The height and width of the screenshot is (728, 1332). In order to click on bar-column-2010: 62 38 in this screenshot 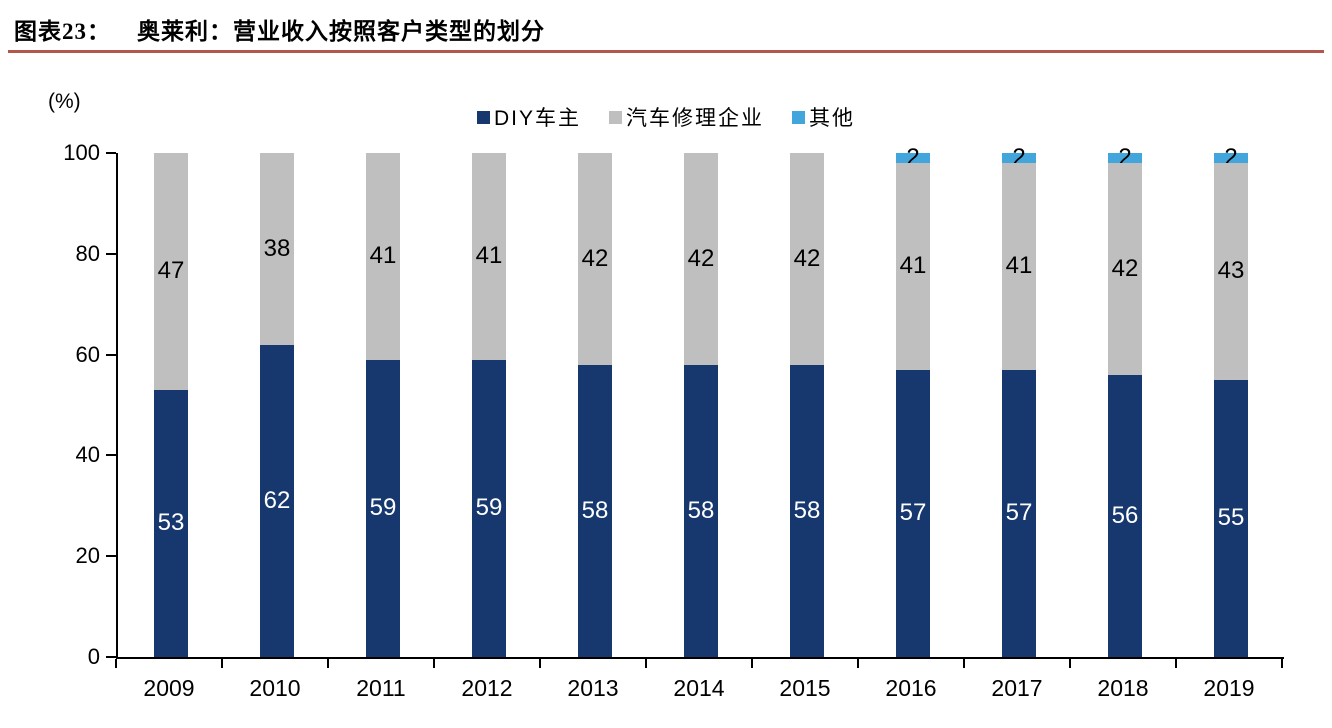, I will do `click(277, 405)`.